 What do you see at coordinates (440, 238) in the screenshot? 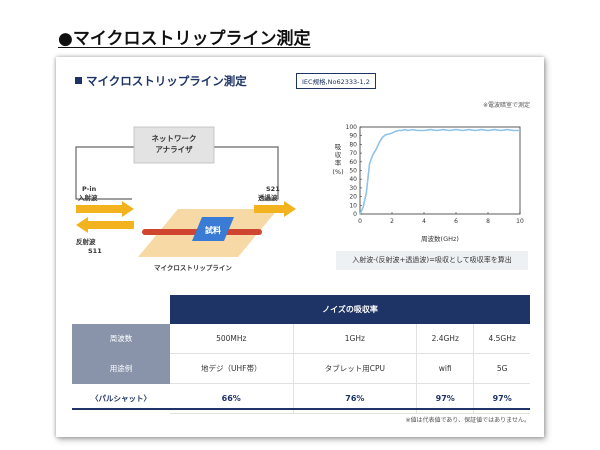
I see `x-axis-label: 周波数(GHz)` at bounding box center [440, 238].